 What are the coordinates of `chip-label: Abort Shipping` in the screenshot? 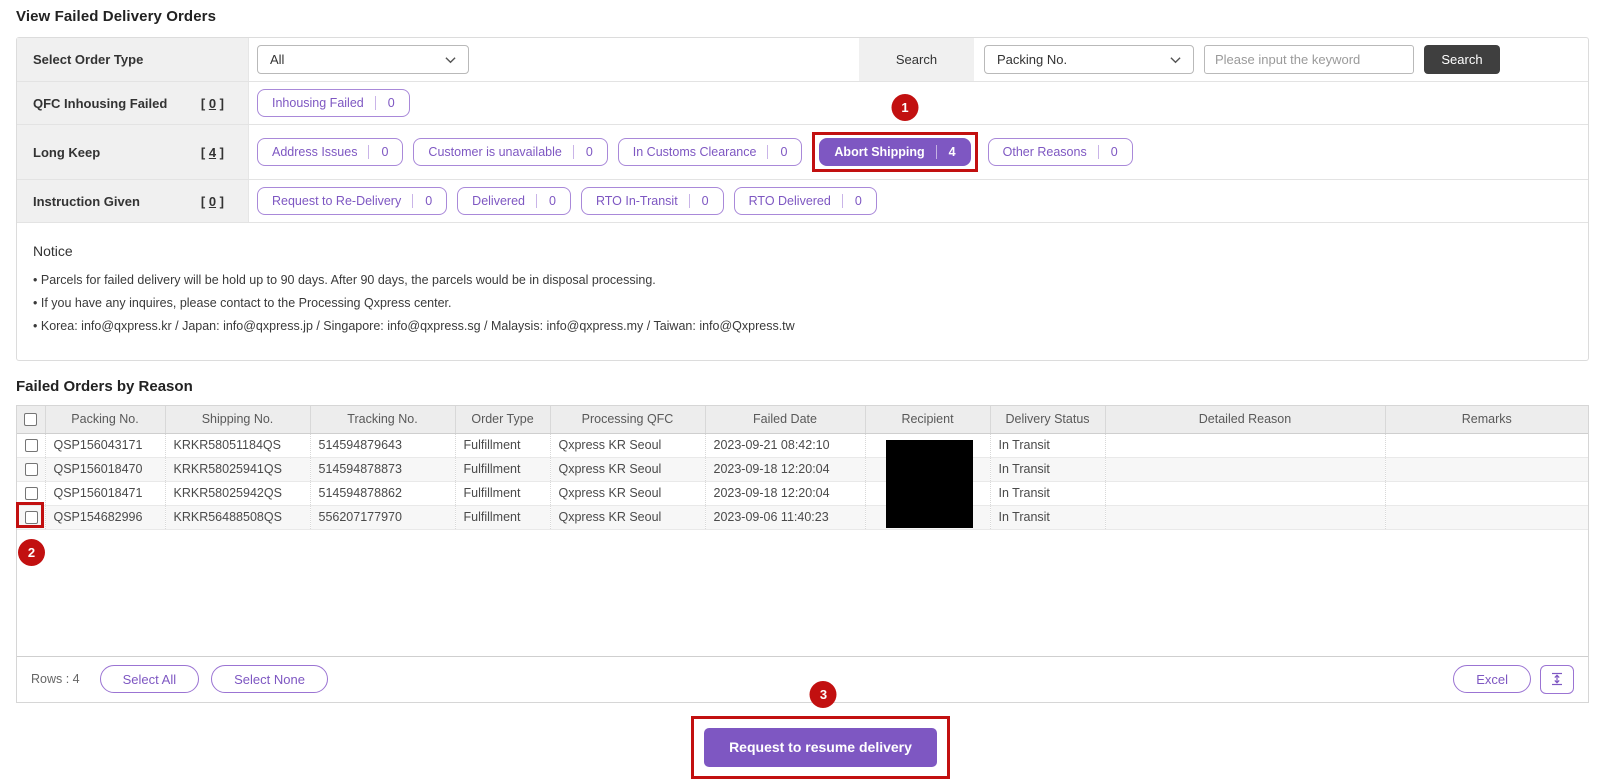 It's located at (879, 152).